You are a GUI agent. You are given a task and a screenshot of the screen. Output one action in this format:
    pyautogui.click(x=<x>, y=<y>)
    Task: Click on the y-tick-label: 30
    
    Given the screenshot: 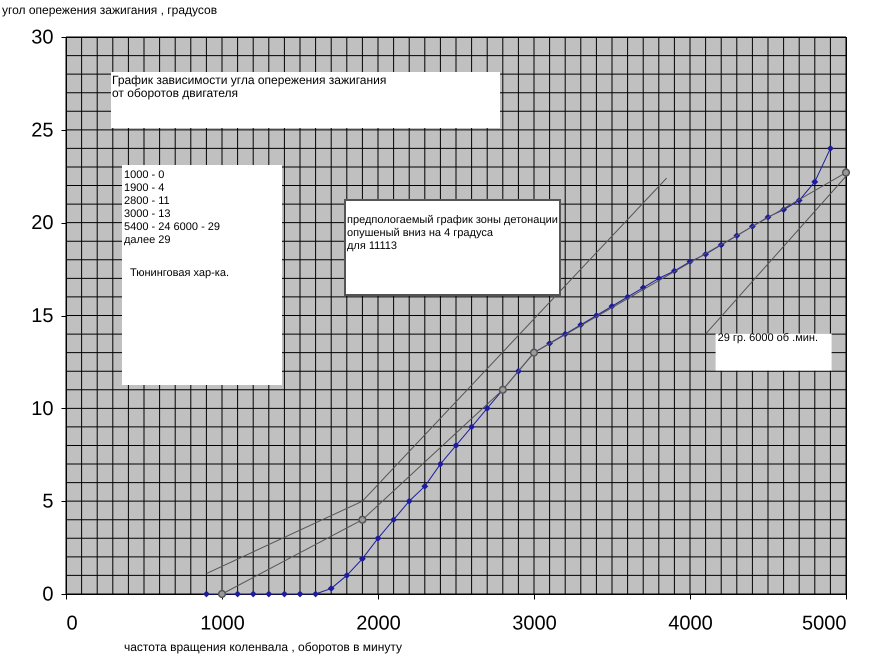 What is the action you would take?
    pyautogui.click(x=42, y=37)
    